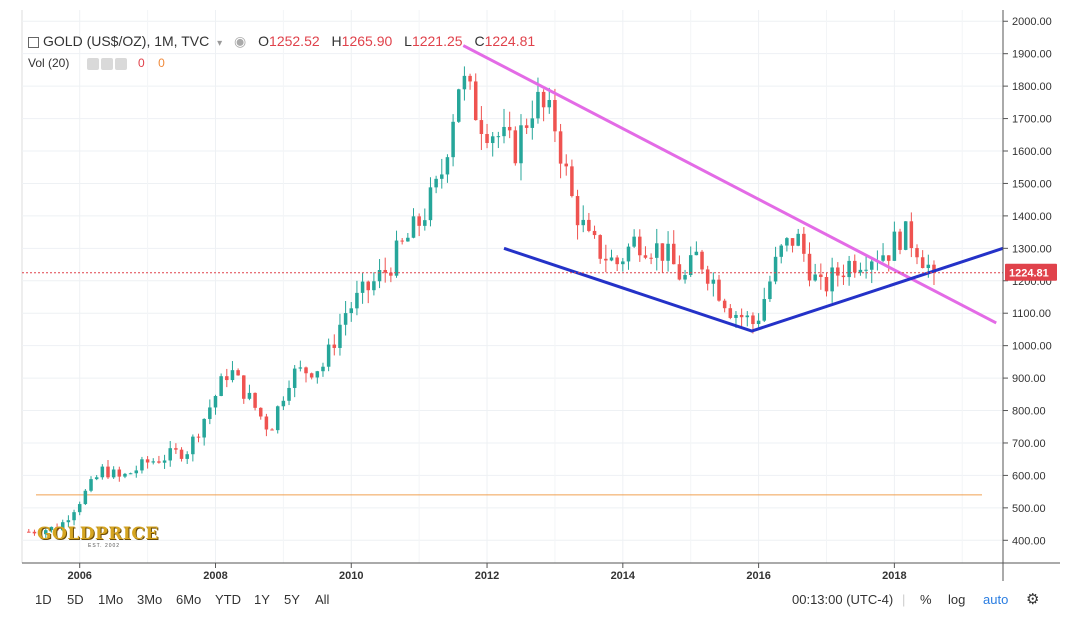 The height and width of the screenshot is (640, 1080). What do you see at coordinates (228, 599) in the screenshot?
I see `timeframe-ytd: YTD` at bounding box center [228, 599].